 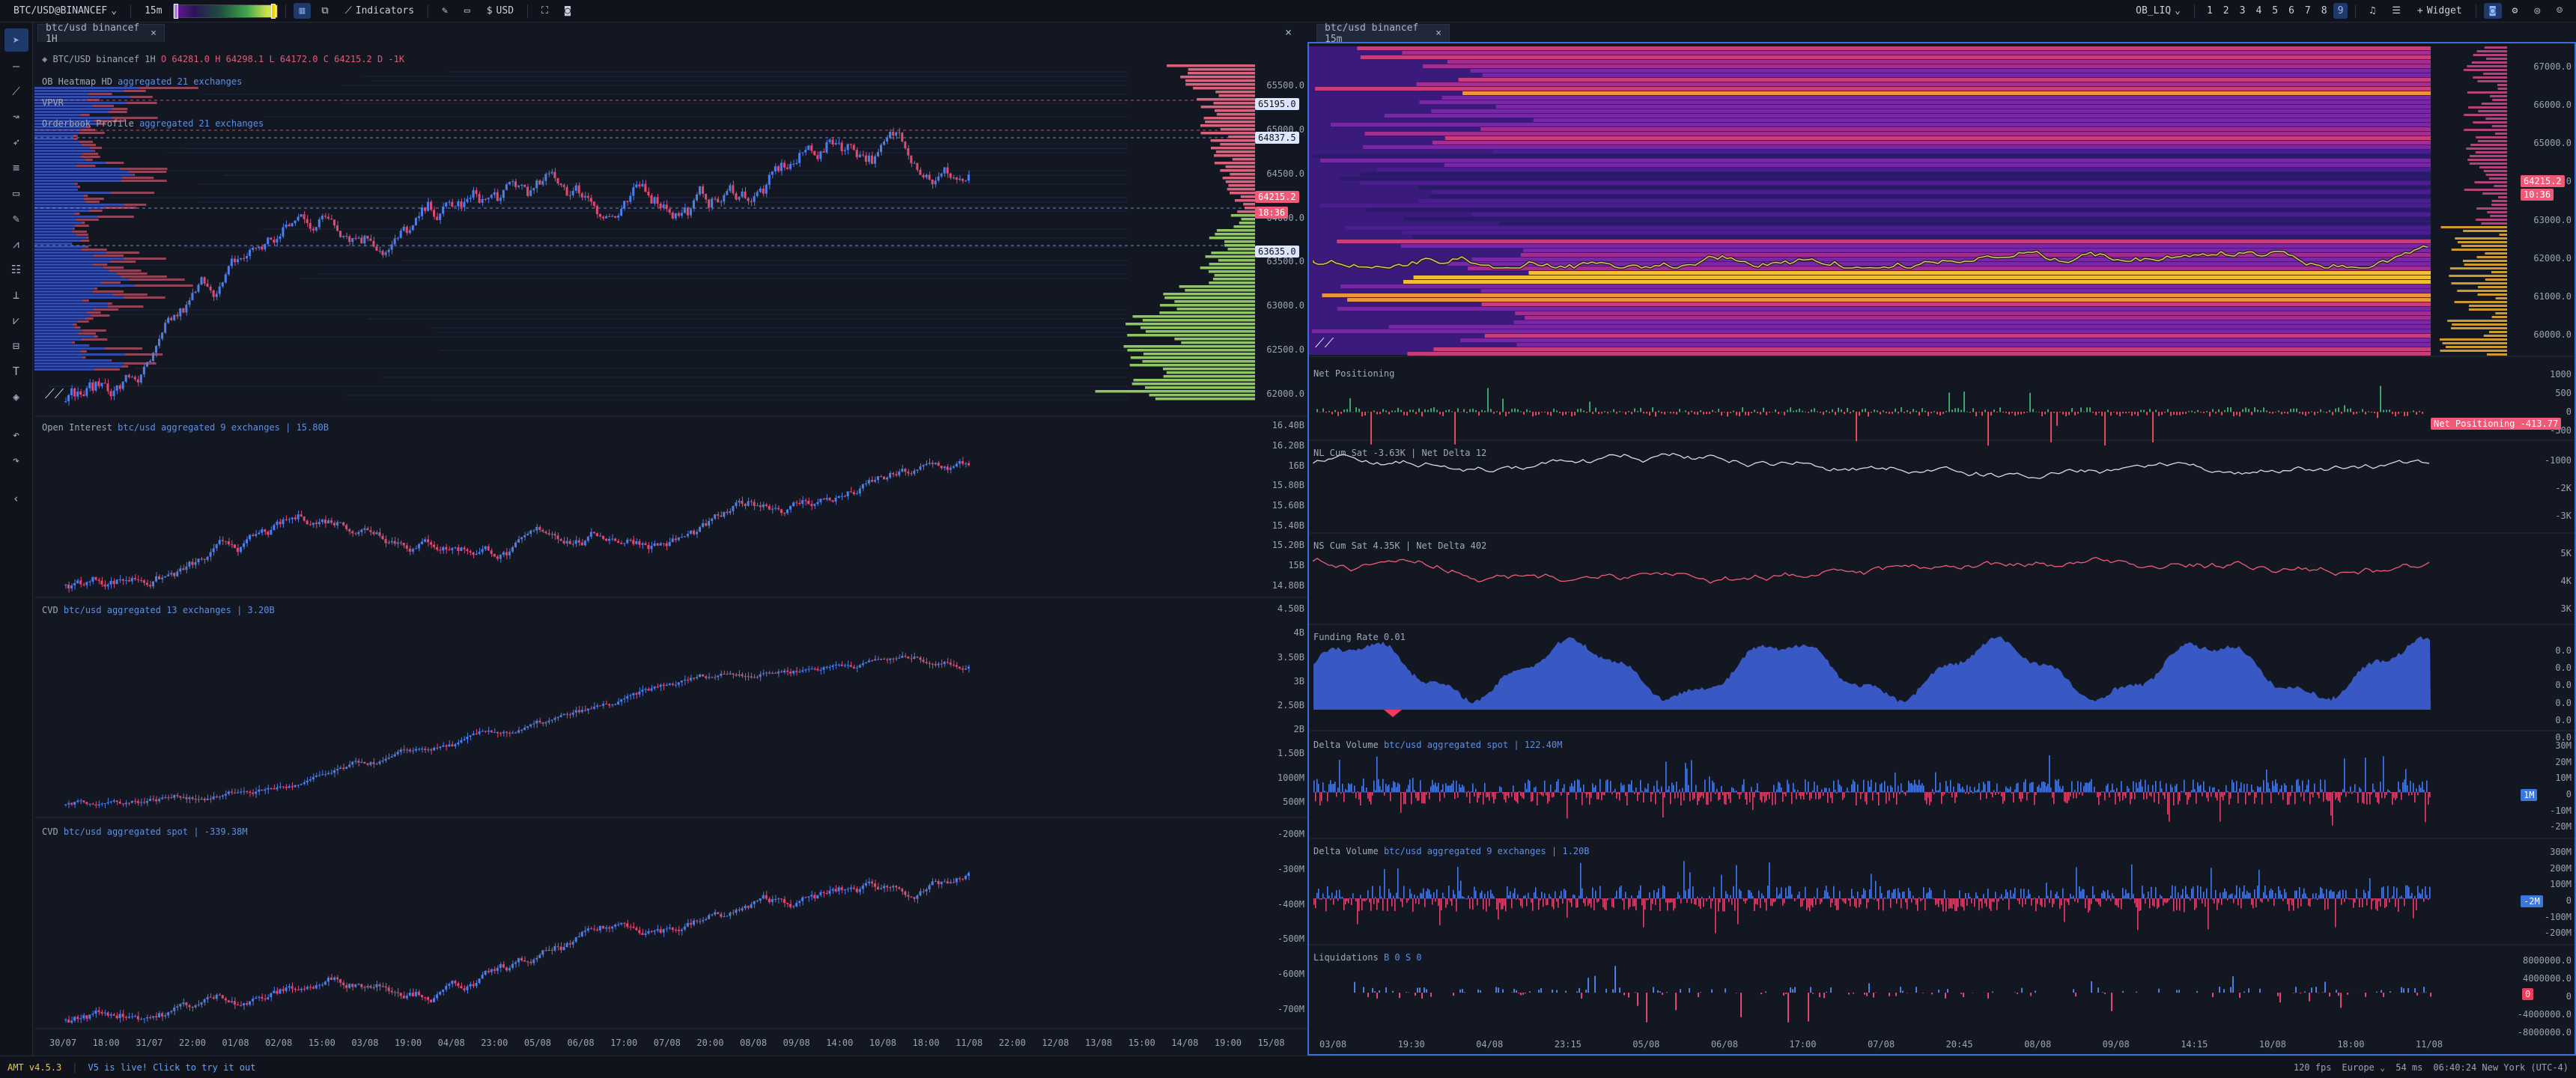 I want to click on channel-tool: ≡, so click(x=16, y=167).